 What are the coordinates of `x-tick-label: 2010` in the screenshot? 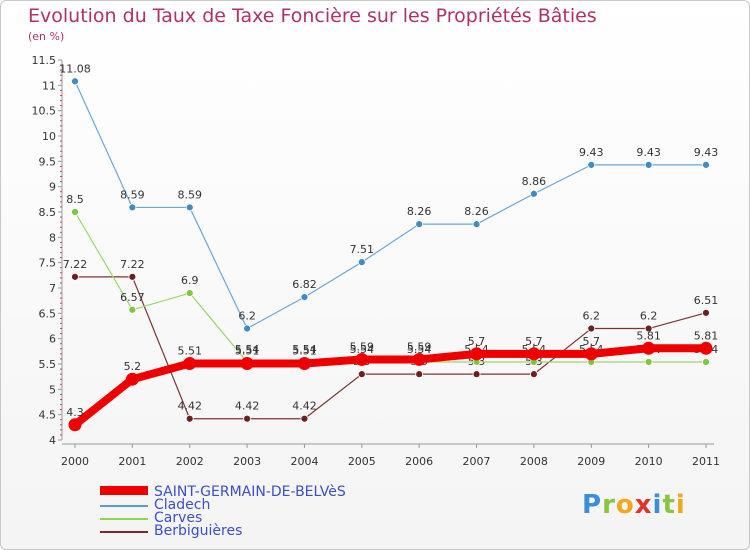 It's located at (649, 461).